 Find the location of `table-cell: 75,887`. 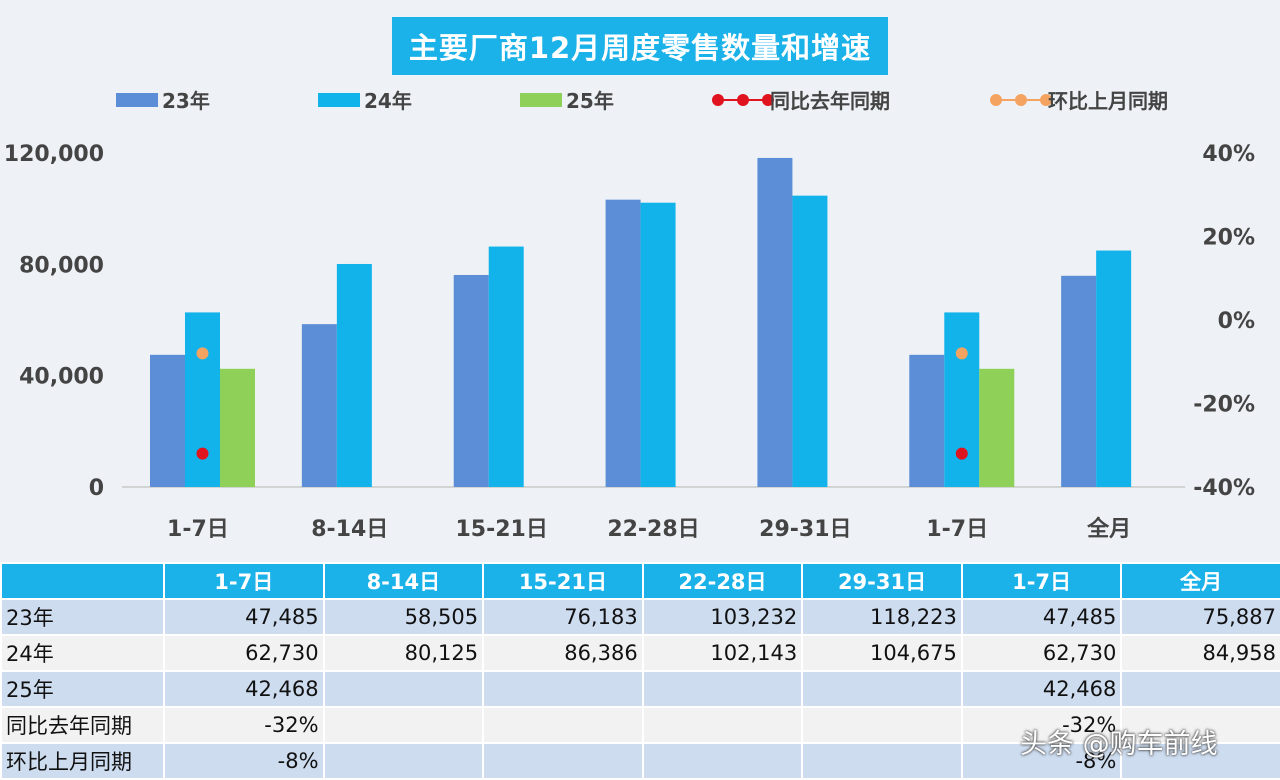

table-cell: 75,887 is located at coordinates (1200, 617).